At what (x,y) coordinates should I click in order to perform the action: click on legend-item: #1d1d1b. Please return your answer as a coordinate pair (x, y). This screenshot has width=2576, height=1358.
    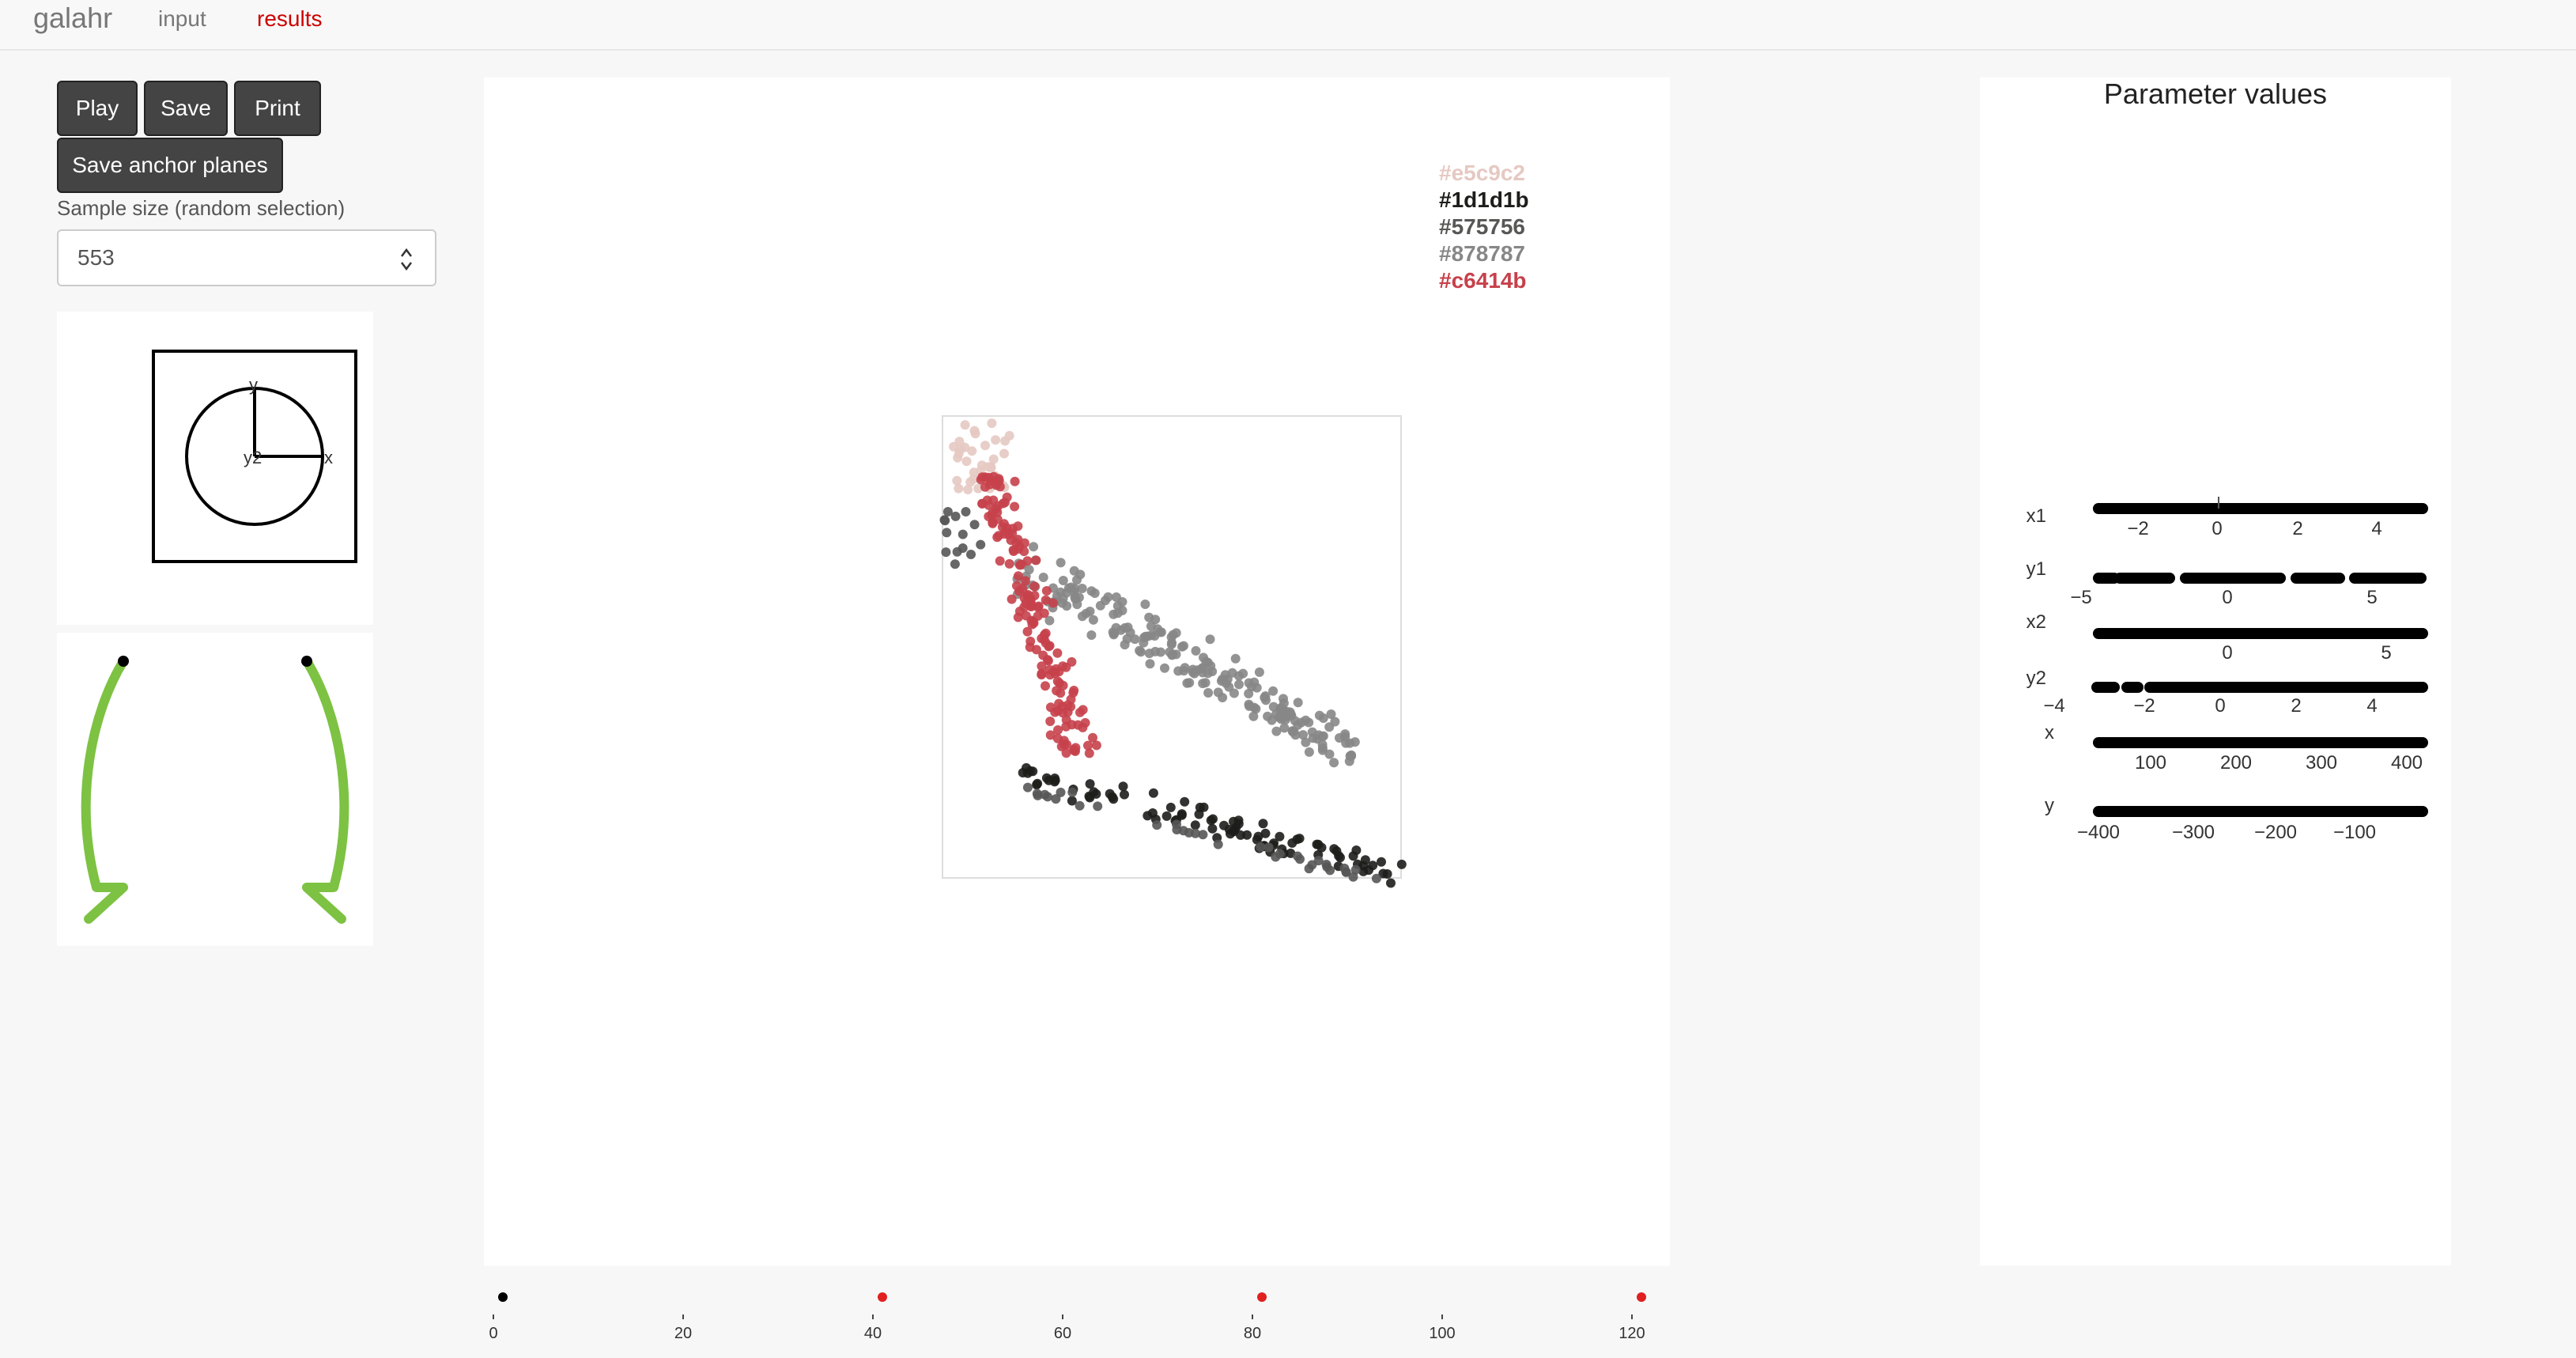
    Looking at the image, I should click on (1484, 199).